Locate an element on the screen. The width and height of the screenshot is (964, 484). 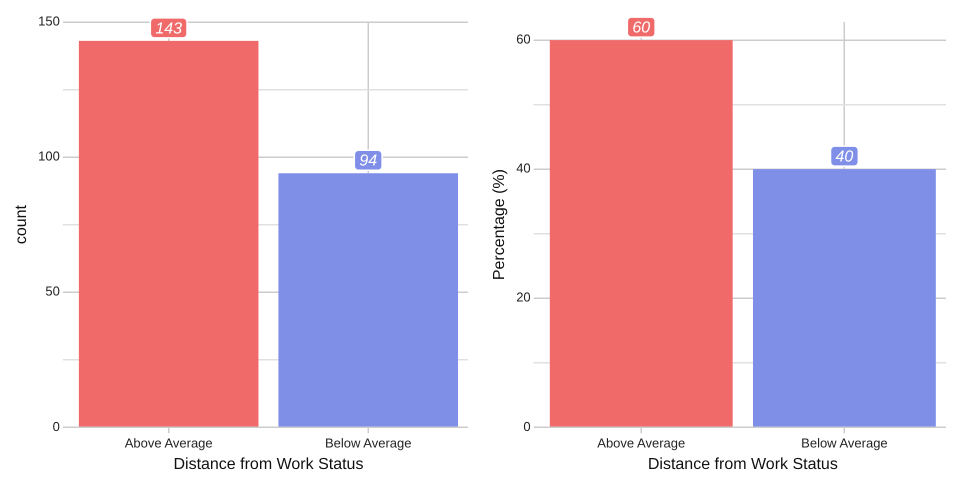
y-tick-label: 150 is located at coordinates (49, 21).